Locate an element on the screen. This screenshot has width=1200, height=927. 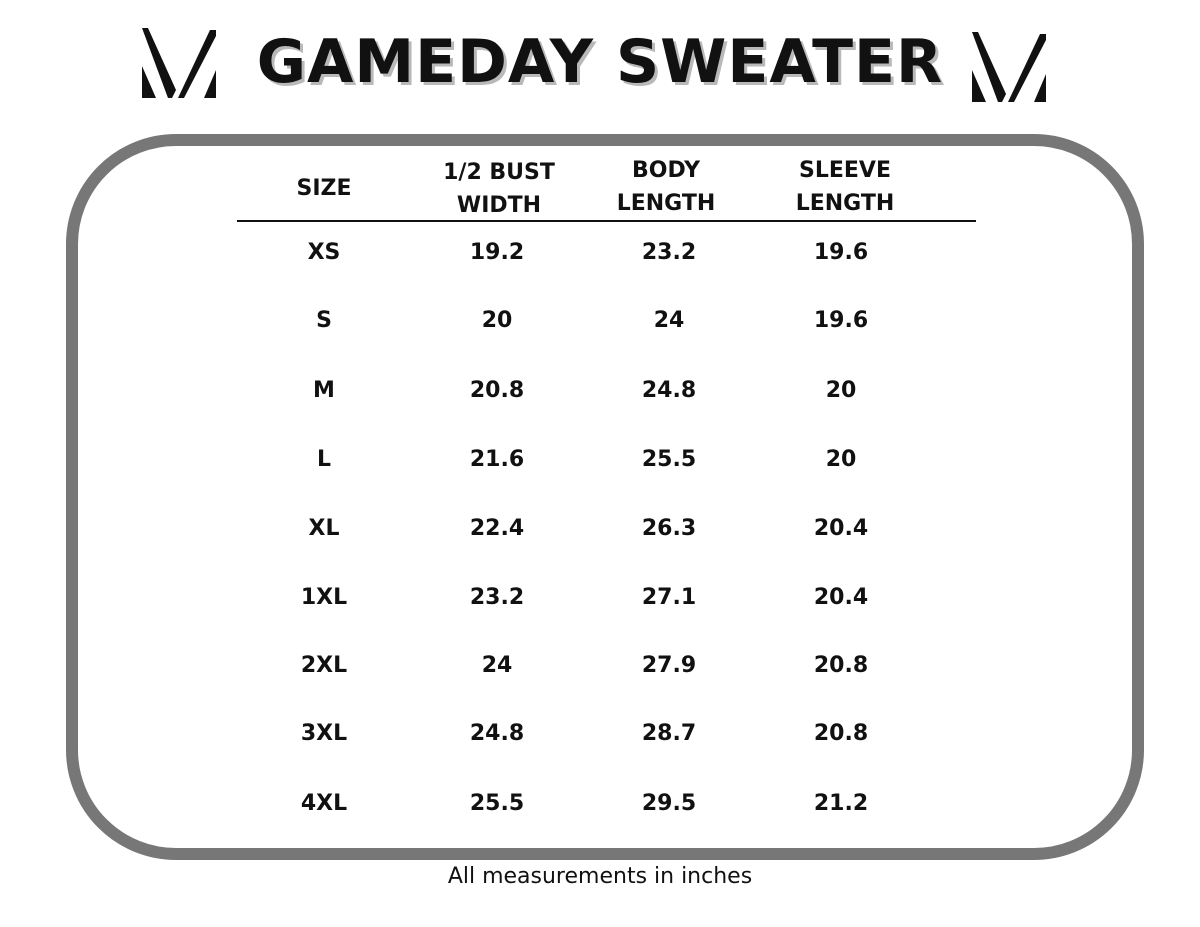
column-header-size: SIZE is located at coordinates (323, 188).